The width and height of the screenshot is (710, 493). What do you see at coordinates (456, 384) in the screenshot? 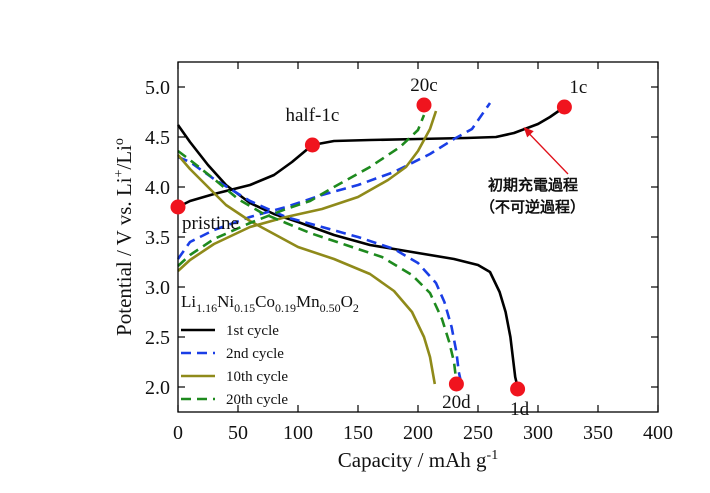
I see `marker-20d` at bounding box center [456, 384].